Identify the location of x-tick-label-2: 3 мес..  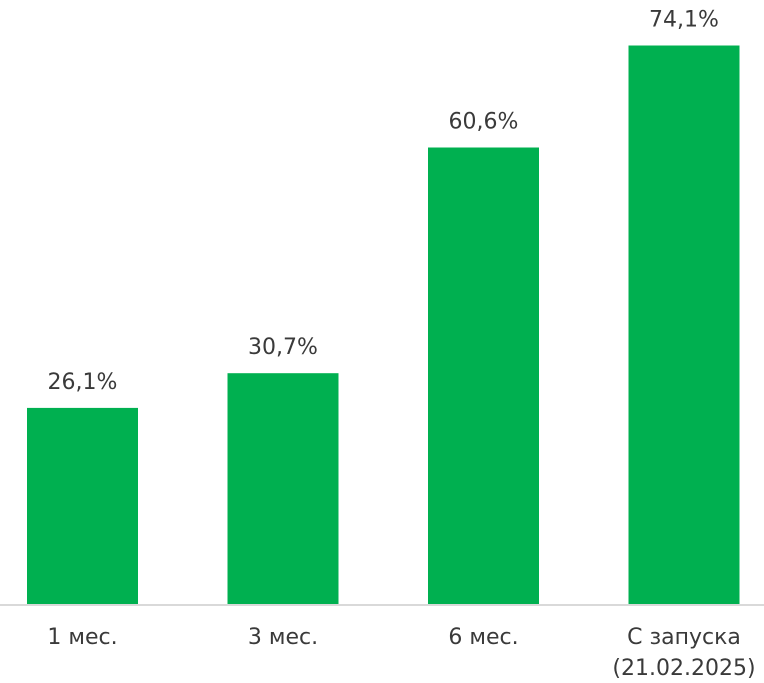
(283, 637).